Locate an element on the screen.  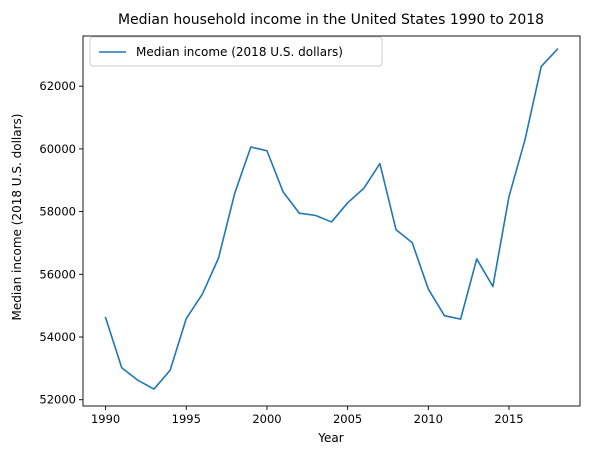
x-tick-label: 2005 is located at coordinates (347, 419).